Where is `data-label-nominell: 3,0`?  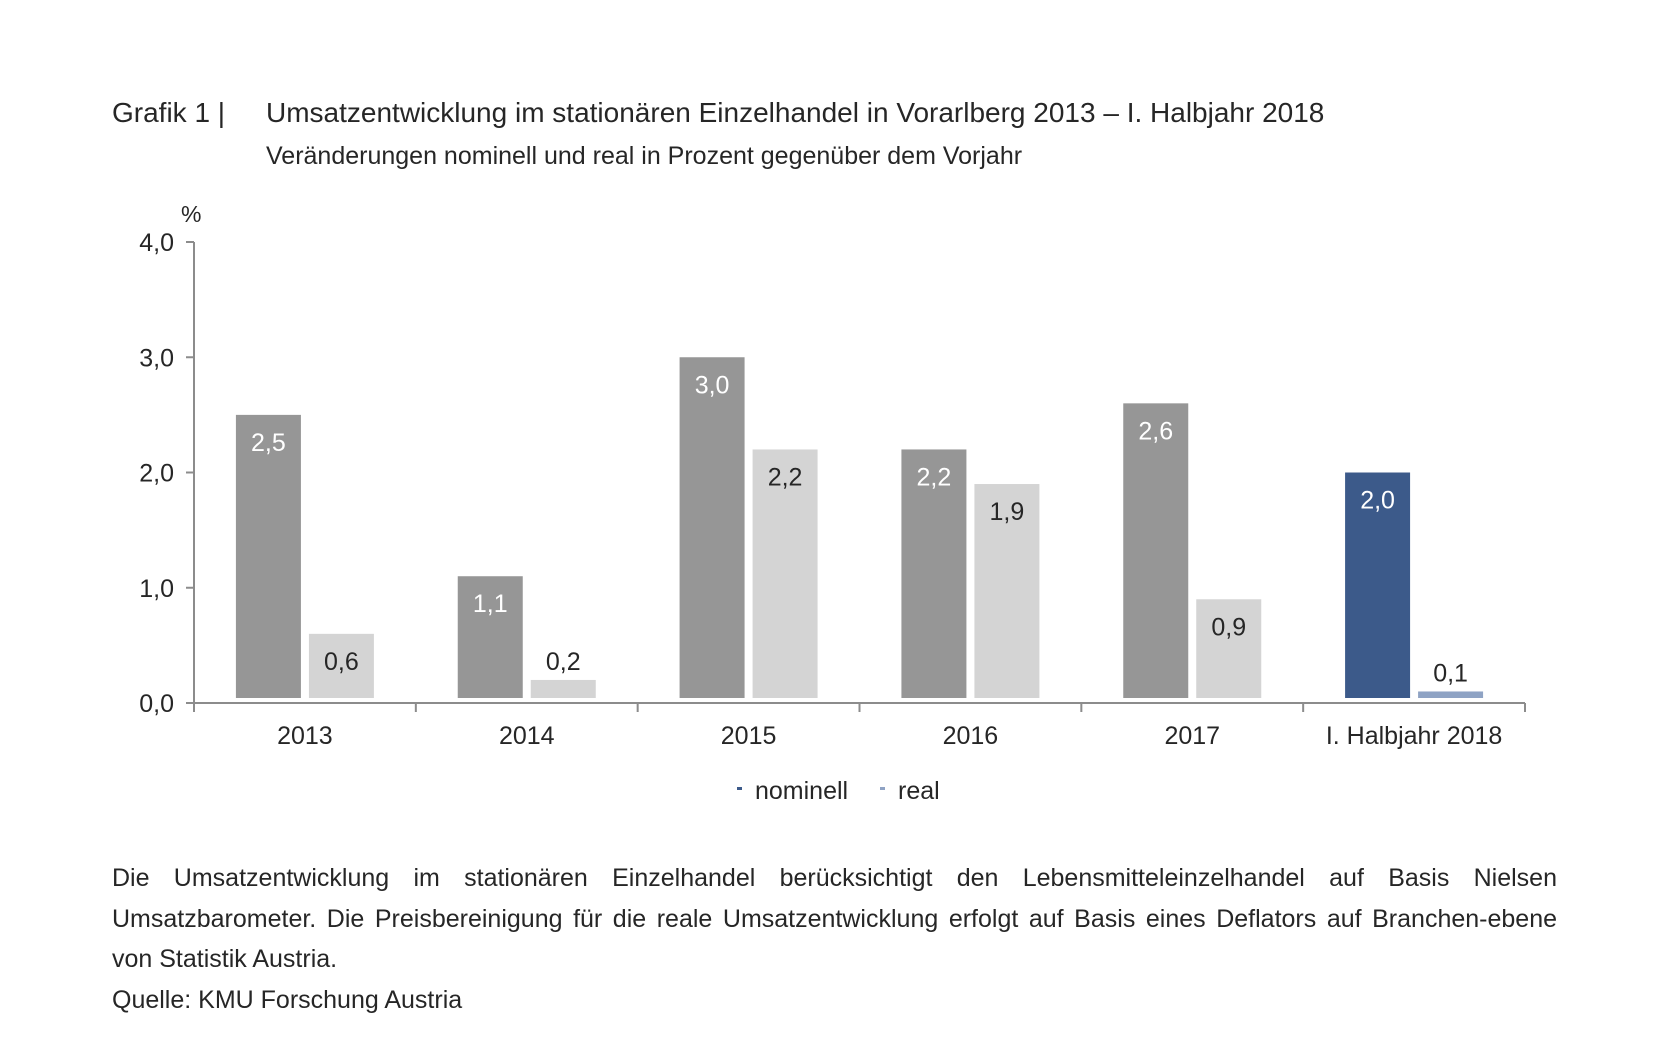
data-label-nominell: 3,0 is located at coordinates (712, 385).